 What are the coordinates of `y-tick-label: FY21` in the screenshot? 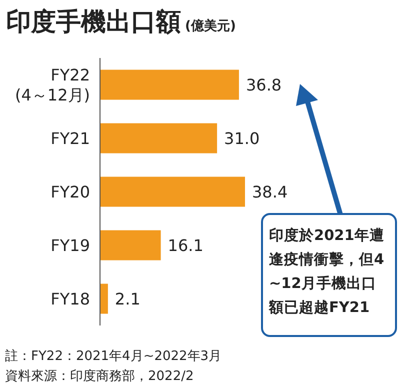 It's located at (70, 138).